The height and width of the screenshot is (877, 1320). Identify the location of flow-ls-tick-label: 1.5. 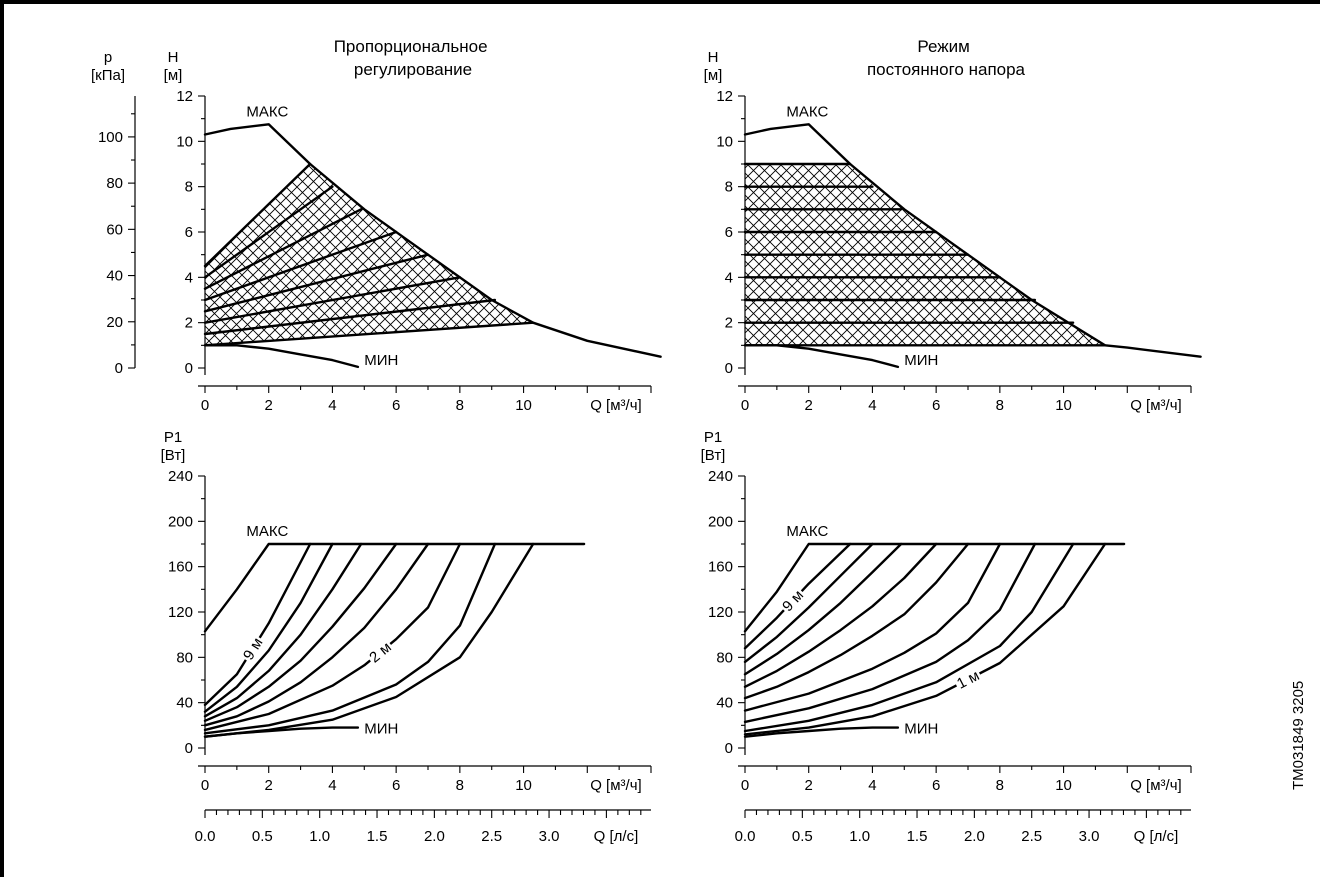
(377, 836).